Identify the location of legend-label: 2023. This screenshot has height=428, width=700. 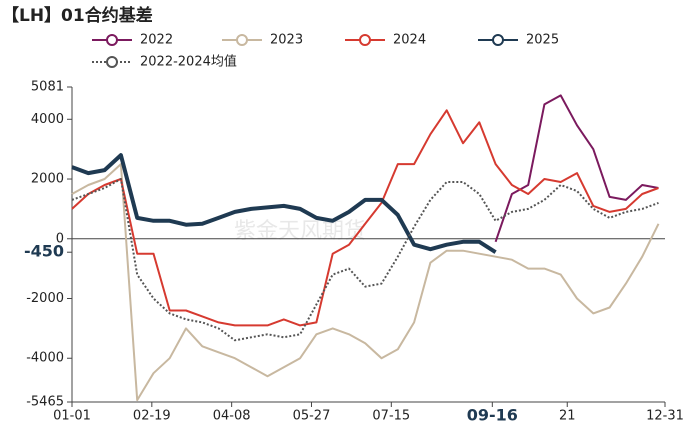
(286, 40).